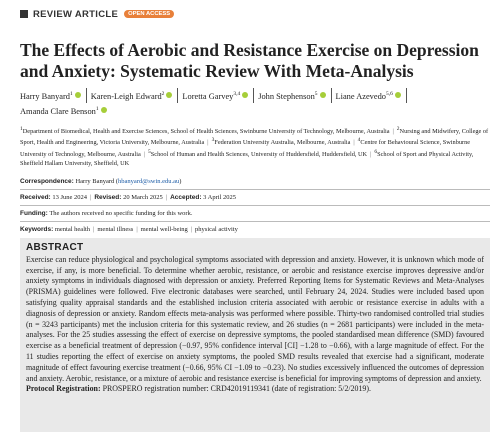 This screenshot has width=500, height=438. I want to click on date: Revised: 20 March 2025, so click(130, 197).